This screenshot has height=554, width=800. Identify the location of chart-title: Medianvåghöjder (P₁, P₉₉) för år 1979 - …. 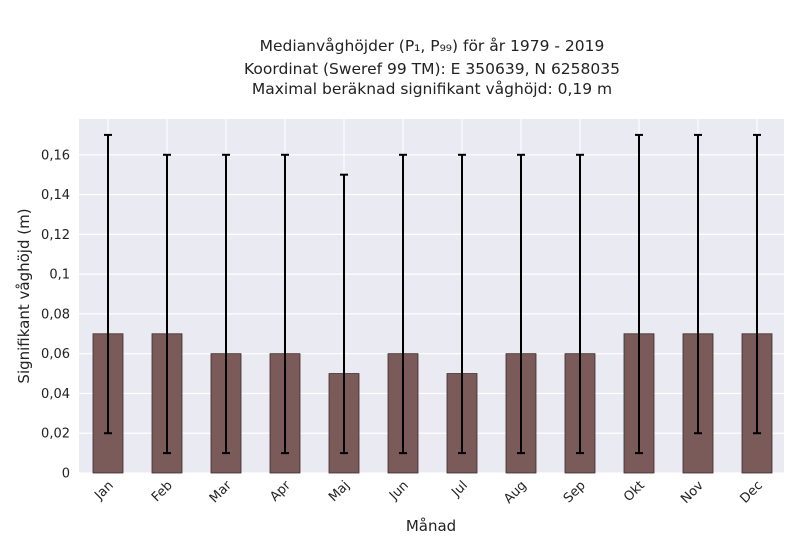
(432, 67).